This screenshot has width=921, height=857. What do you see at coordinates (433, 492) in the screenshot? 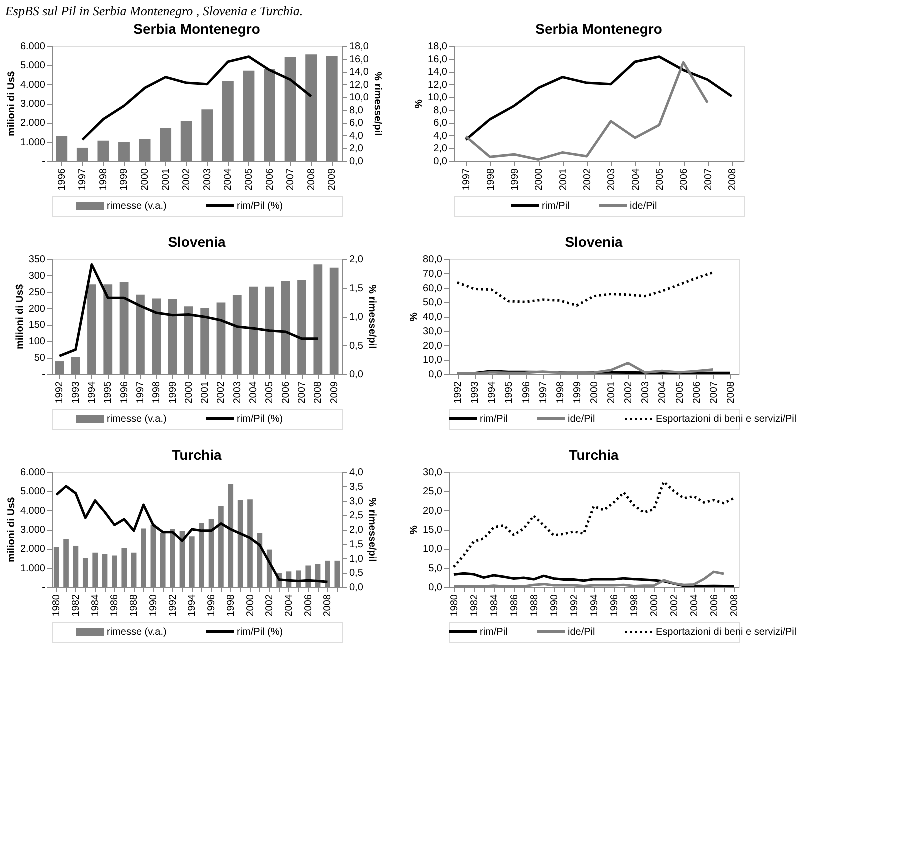
I see `y-tick-label: 25,0` at bounding box center [433, 492].